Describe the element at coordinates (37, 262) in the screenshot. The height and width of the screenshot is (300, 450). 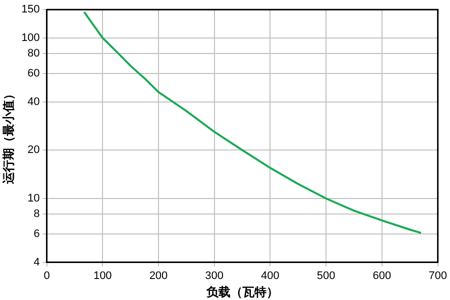
I see `y-tick-label: 4` at that location.